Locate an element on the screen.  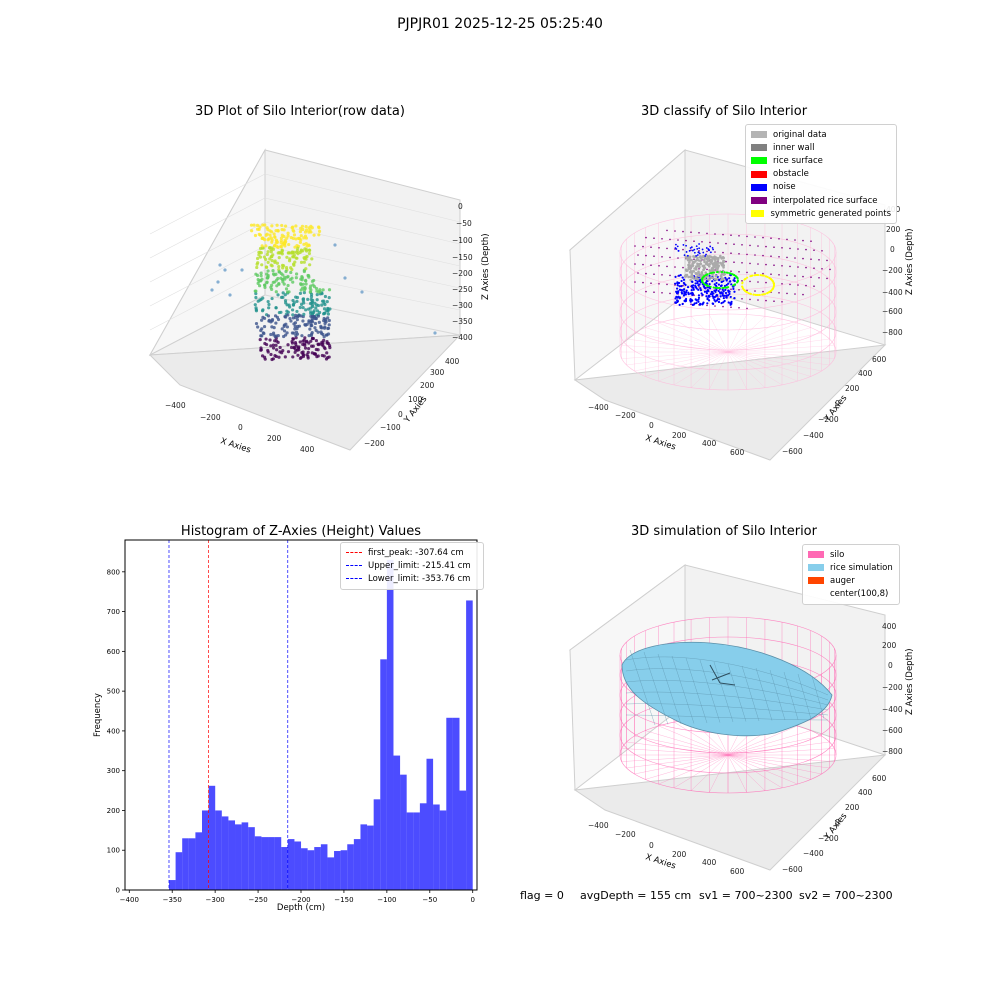
histogram-x-tick: −400 is located at coordinates (129, 900).